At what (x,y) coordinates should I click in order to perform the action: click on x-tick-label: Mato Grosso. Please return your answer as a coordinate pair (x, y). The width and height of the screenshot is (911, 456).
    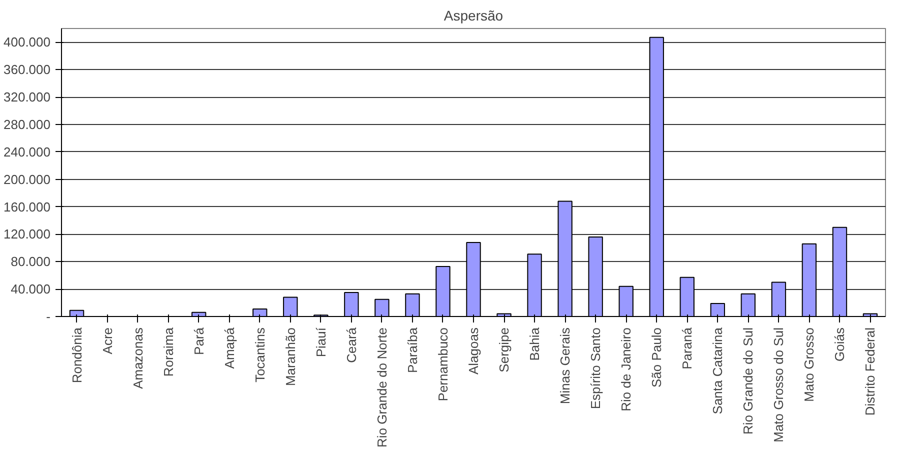
    Looking at the image, I should click on (809, 364).